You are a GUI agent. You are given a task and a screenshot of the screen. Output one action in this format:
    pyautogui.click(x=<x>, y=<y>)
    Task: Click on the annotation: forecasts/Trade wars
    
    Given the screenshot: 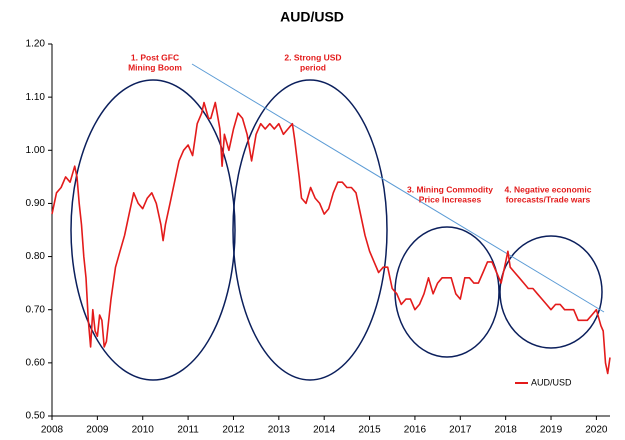 What is the action you would take?
    pyautogui.click(x=548, y=199)
    